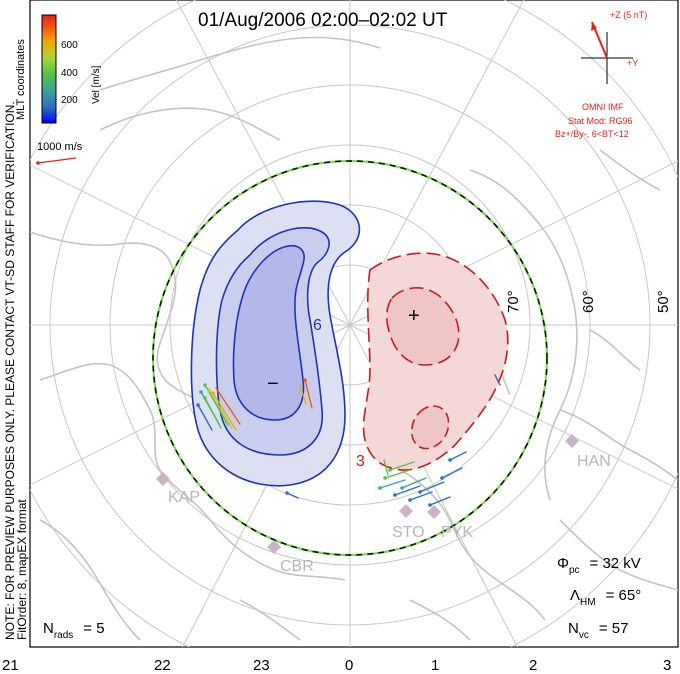 This screenshot has height=674, width=680. What do you see at coordinates (74, 630) in the screenshot?
I see `radar-count: Nrads = 5` at bounding box center [74, 630].